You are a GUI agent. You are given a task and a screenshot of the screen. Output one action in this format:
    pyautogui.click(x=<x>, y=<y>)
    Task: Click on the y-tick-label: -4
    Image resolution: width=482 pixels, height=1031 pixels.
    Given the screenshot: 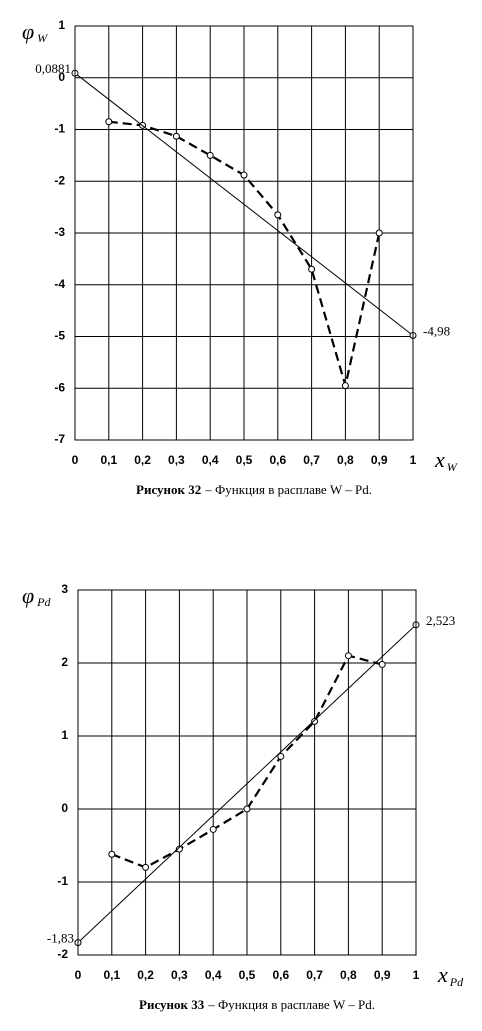 What is the action you would take?
    pyautogui.click(x=59, y=284)
    